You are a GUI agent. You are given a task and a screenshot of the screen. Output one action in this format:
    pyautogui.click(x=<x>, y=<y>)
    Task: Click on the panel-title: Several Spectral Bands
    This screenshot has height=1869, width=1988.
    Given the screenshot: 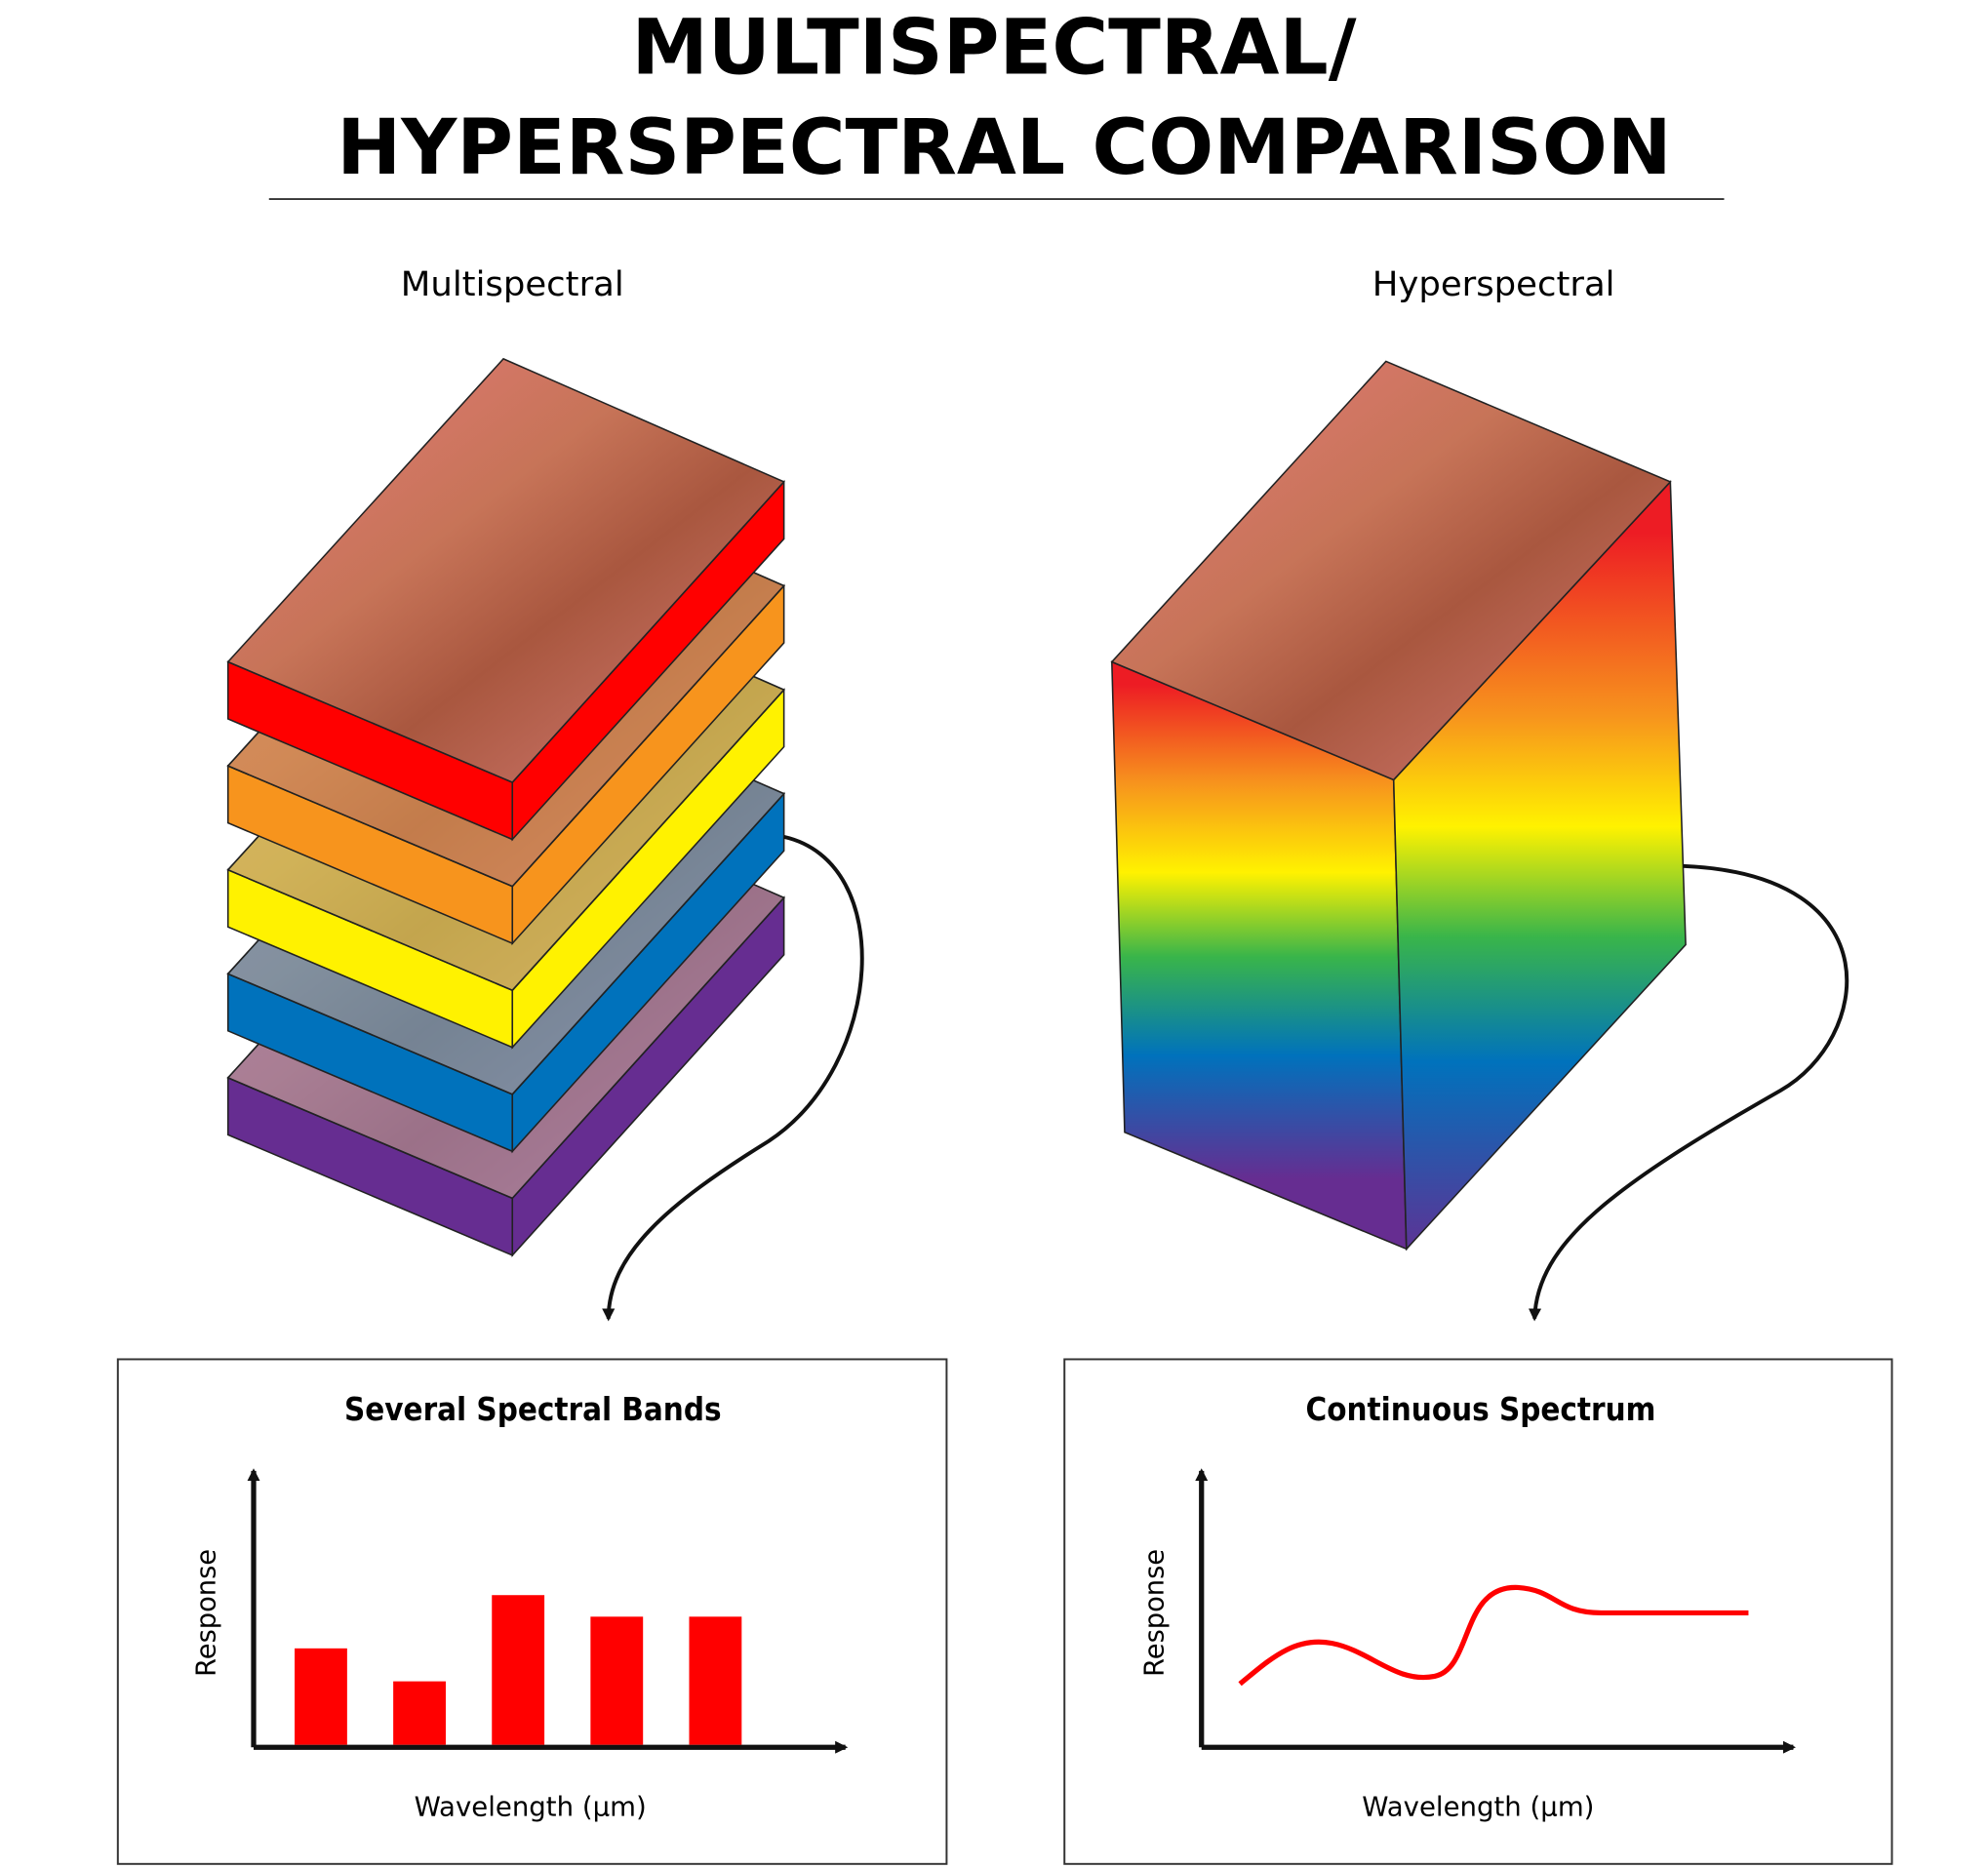 What is the action you would take?
    pyautogui.click(x=533, y=1409)
    